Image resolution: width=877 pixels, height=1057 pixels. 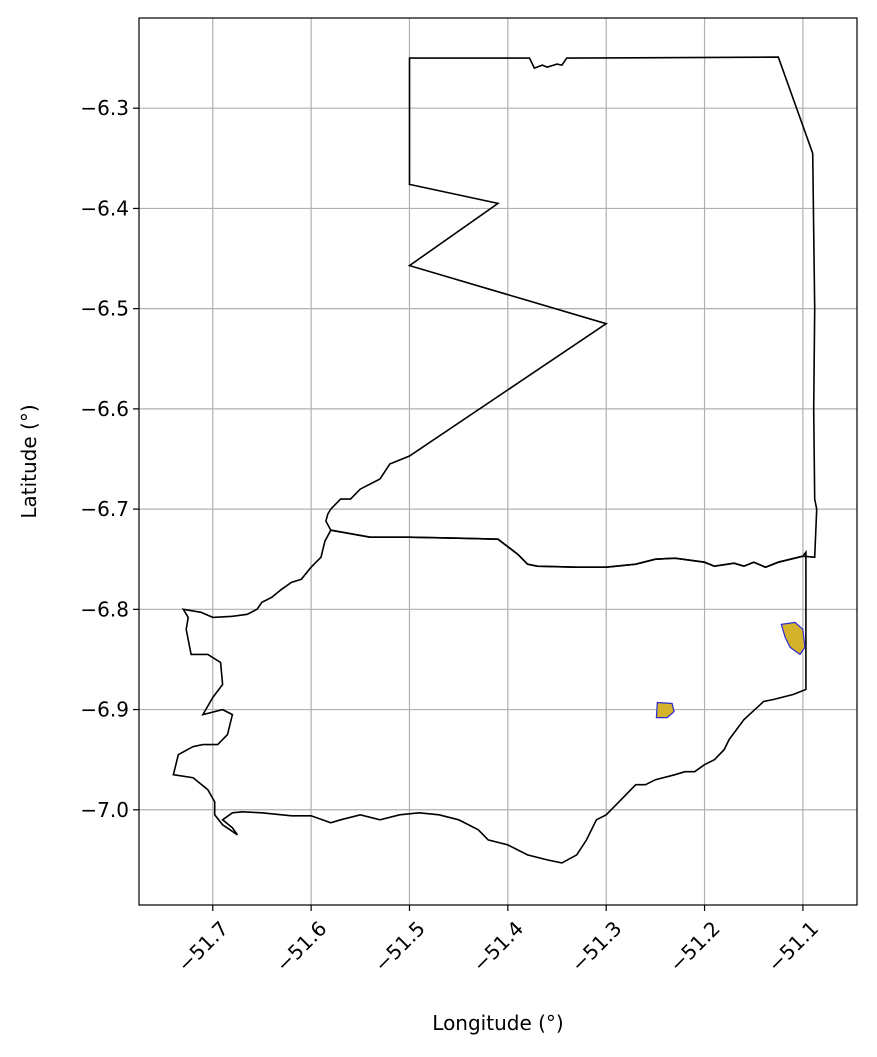 What do you see at coordinates (104, 409) in the screenshot?
I see `y-tick-label: −6.6` at bounding box center [104, 409].